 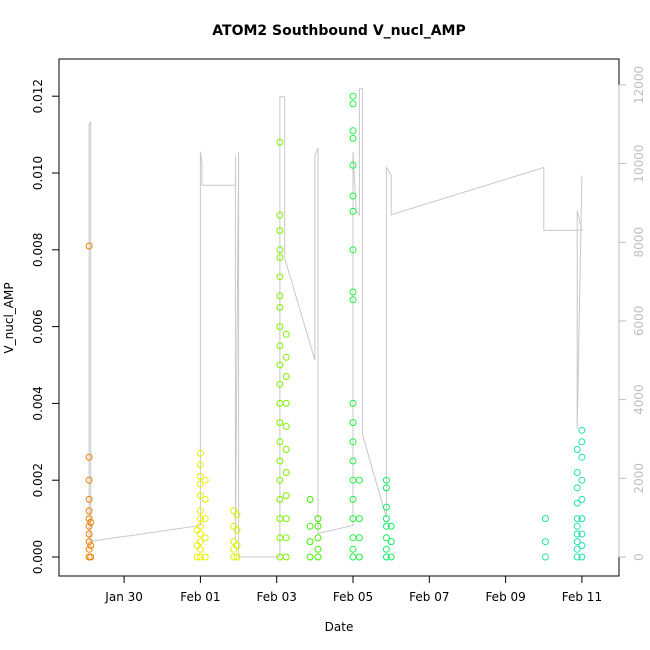 What do you see at coordinates (9, 317) in the screenshot?
I see `y-axis-label: V_nucl_AMP` at bounding box center [9, 317].